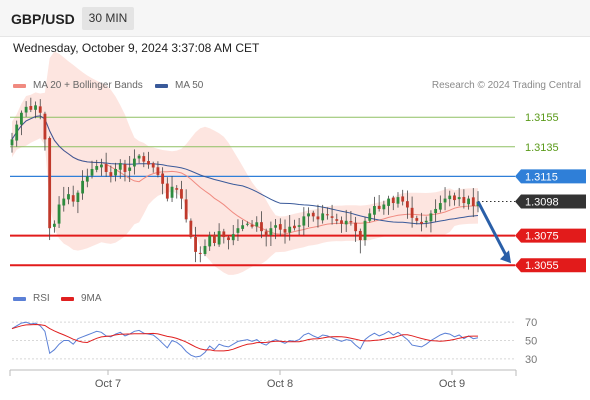 Image resolution: width=590 pixels, height=400 pixels. I want to click on legend-rsi-label: RSI, so click(41, 298).